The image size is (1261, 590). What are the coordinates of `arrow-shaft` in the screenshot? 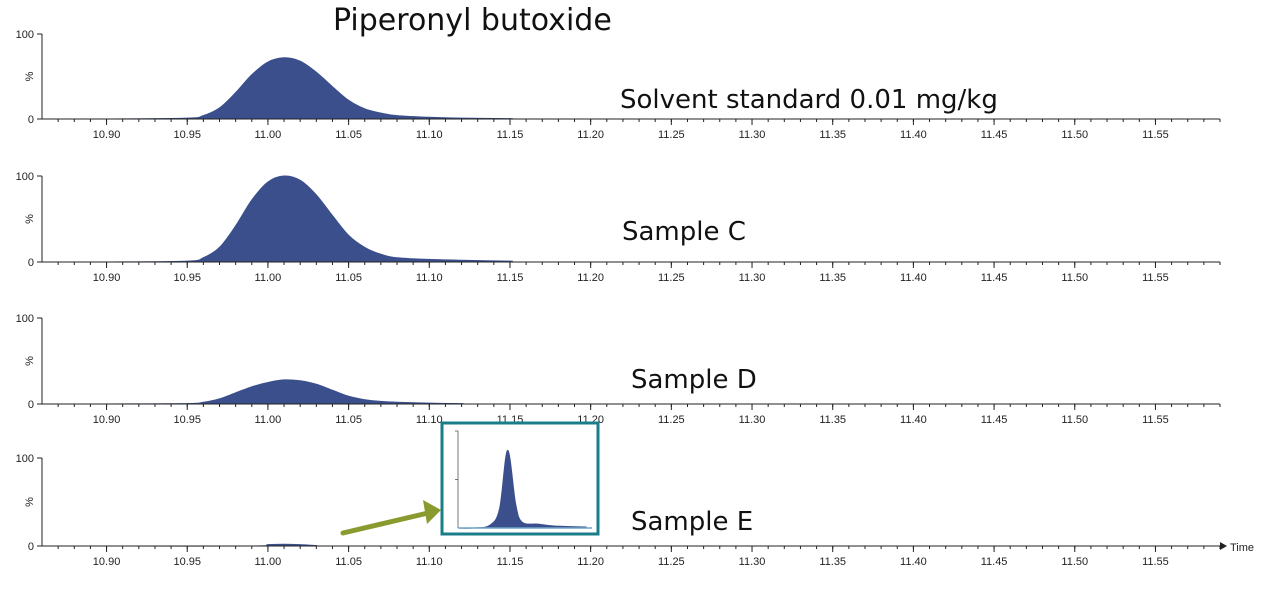 It's located at (385, 523).